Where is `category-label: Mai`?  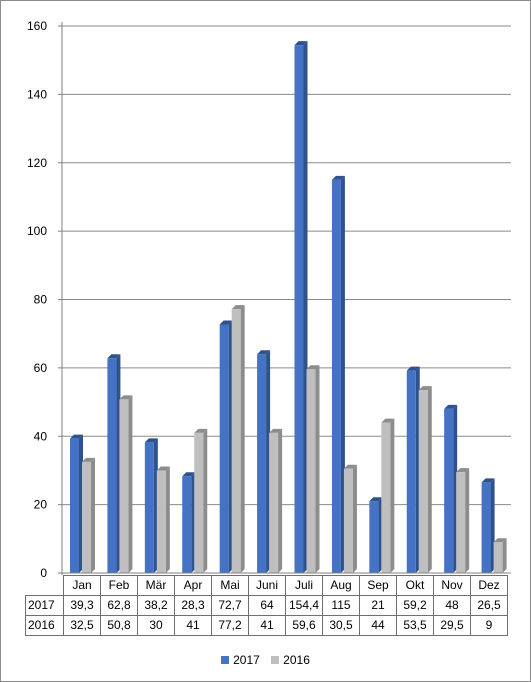 category-label: Mai is located at coordinates (230, 585).